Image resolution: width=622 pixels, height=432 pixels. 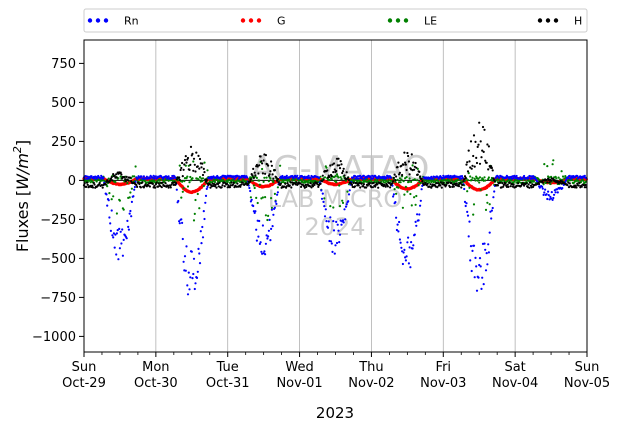 What do you see at coordinates (335, 20) in the screenshot?
I see `legend-box` at bounding box center [335, 20].